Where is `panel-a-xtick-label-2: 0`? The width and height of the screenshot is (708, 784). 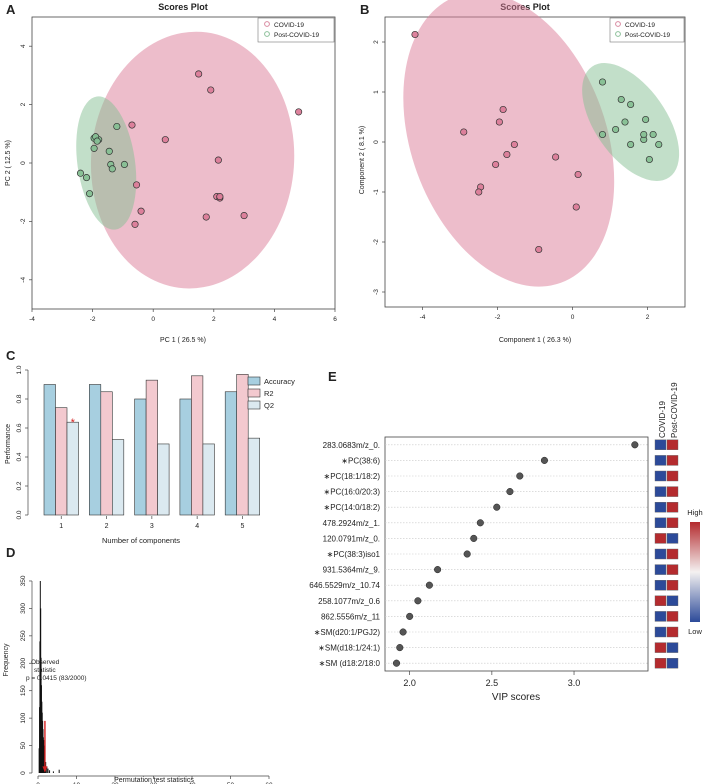
panel-a-xtick-label-2: 0 is located at coordinates (153, 319).